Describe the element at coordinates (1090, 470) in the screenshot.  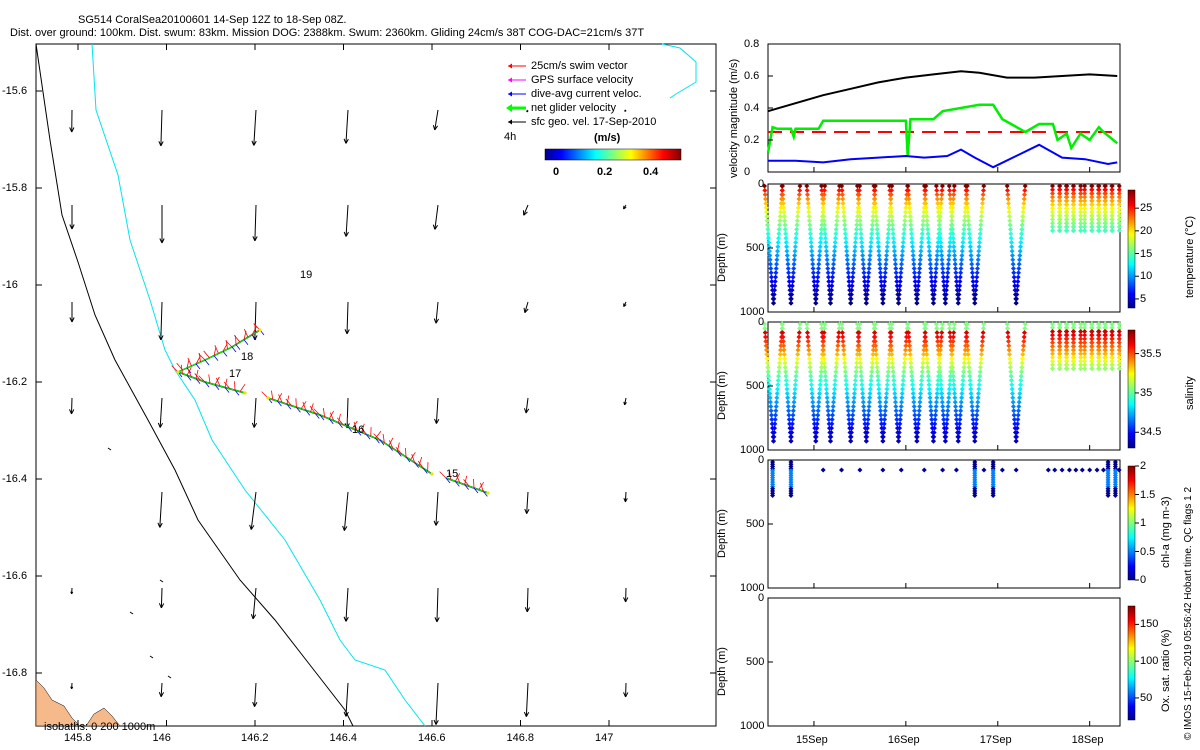
I see `chl-sample` at that location.